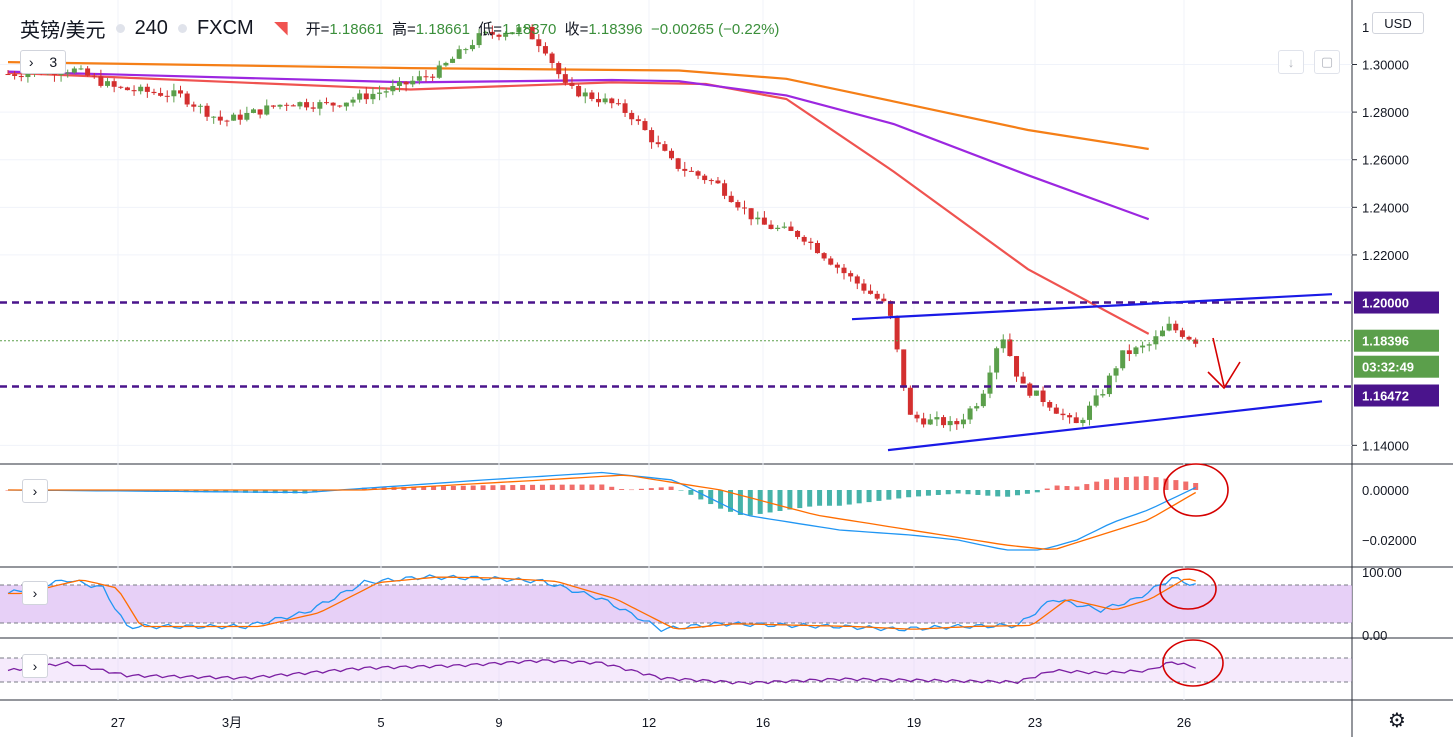 This screenshot has width=1453, height=737. Describe the element at coordinates (1327, 62) in the screenshot. I see `fullscreen-icon: ▢` at that location.